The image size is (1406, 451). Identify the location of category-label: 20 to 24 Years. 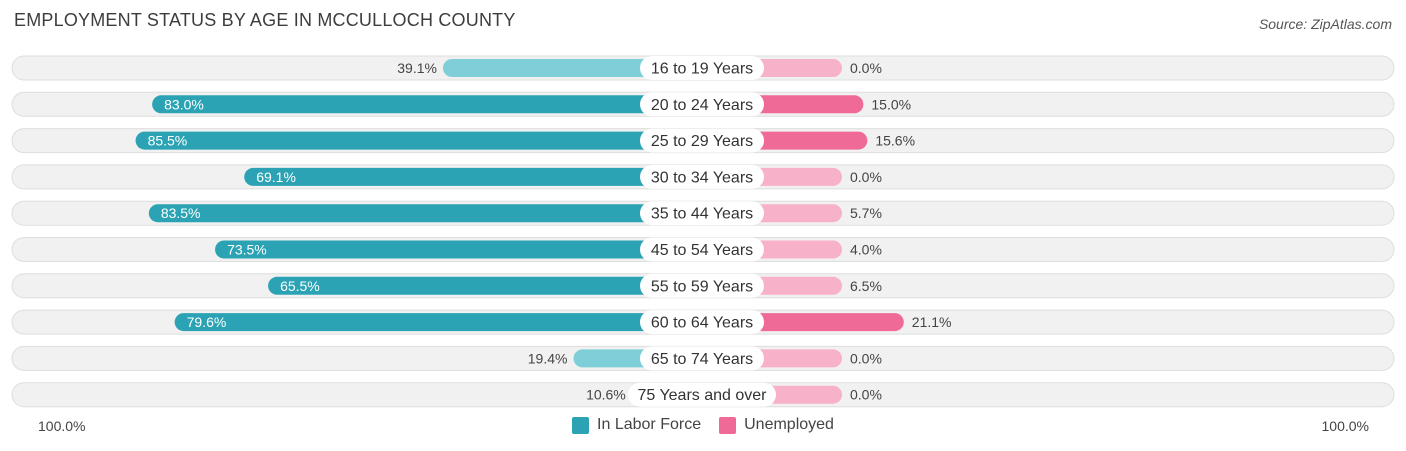
(702, 105).